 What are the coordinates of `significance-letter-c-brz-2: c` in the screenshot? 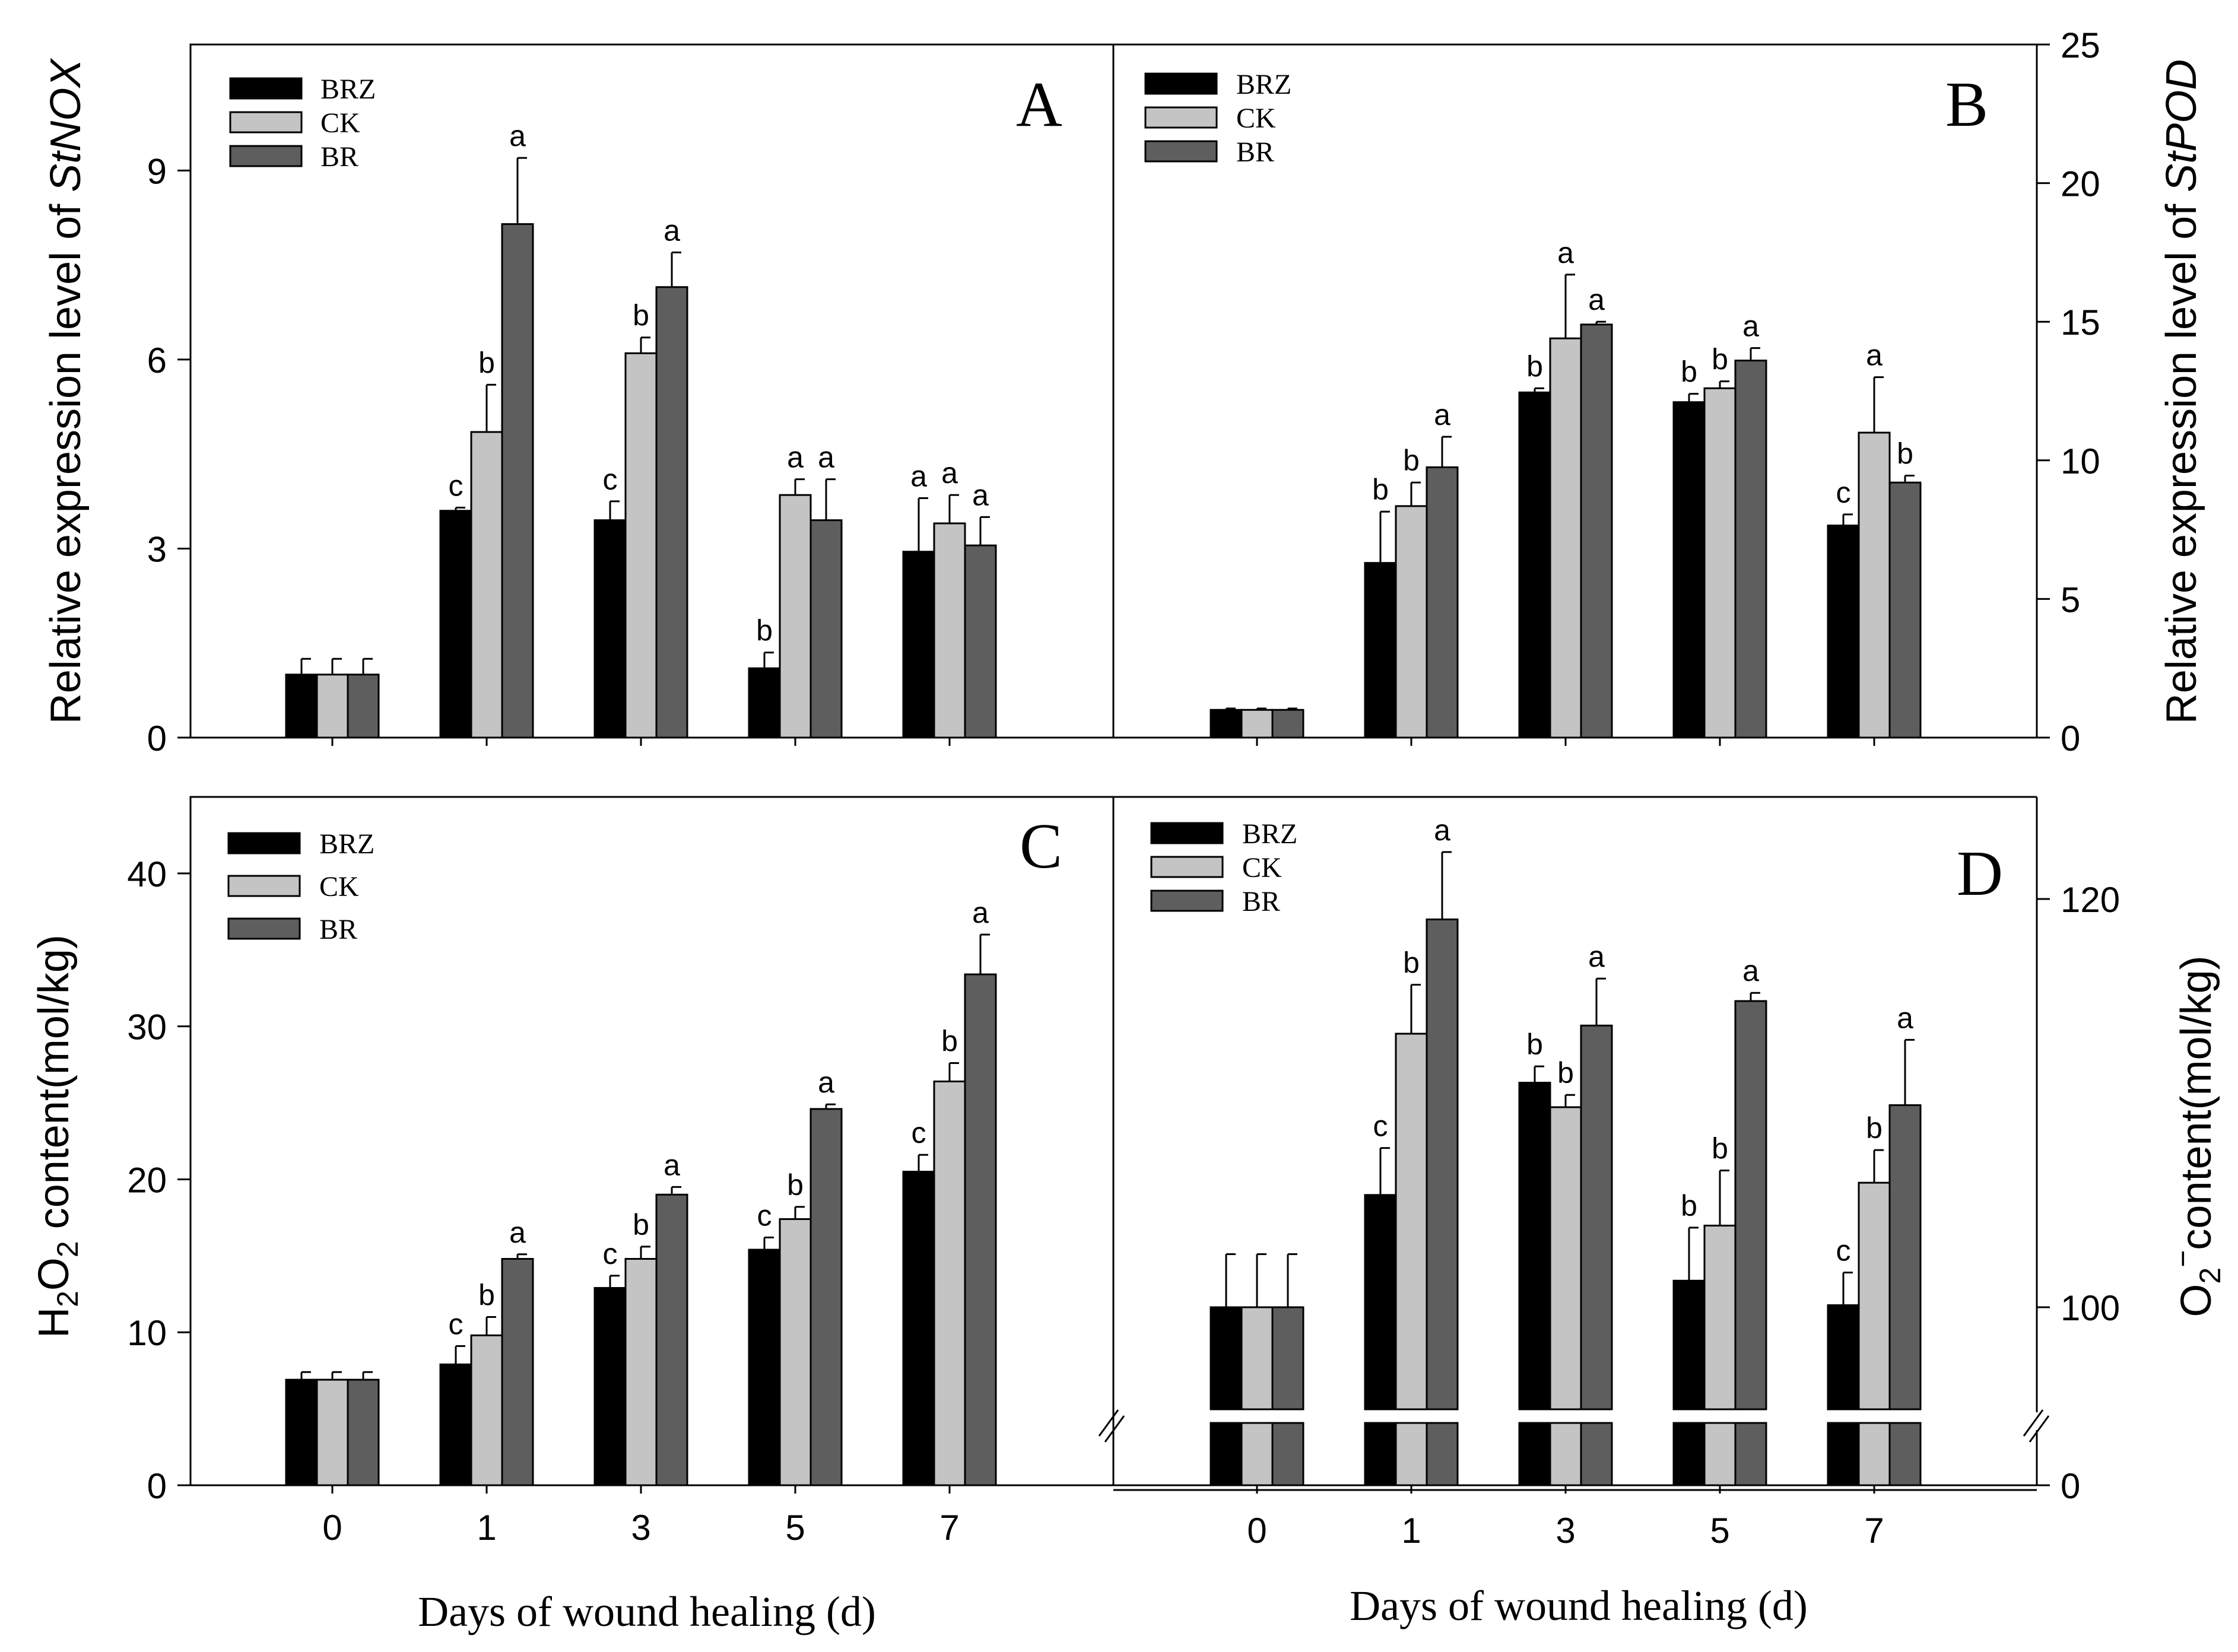 It's located at (610, 1253).